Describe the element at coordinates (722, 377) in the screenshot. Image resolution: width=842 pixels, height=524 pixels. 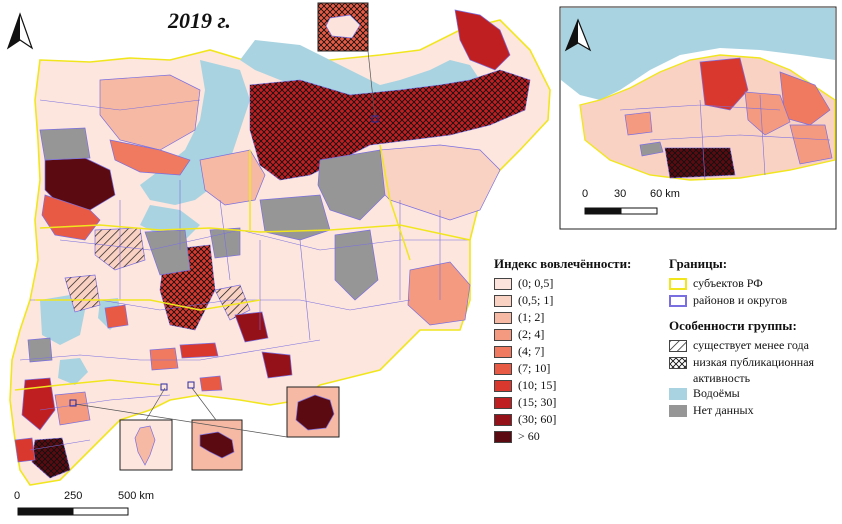
I see `legend-group-low-label2: активность` at that location.